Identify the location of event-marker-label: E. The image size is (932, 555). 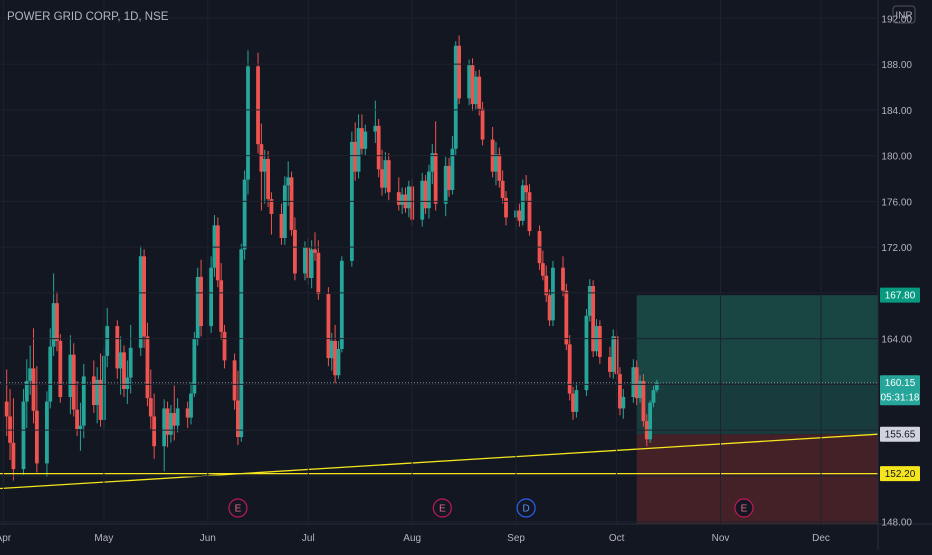
(238, 509).